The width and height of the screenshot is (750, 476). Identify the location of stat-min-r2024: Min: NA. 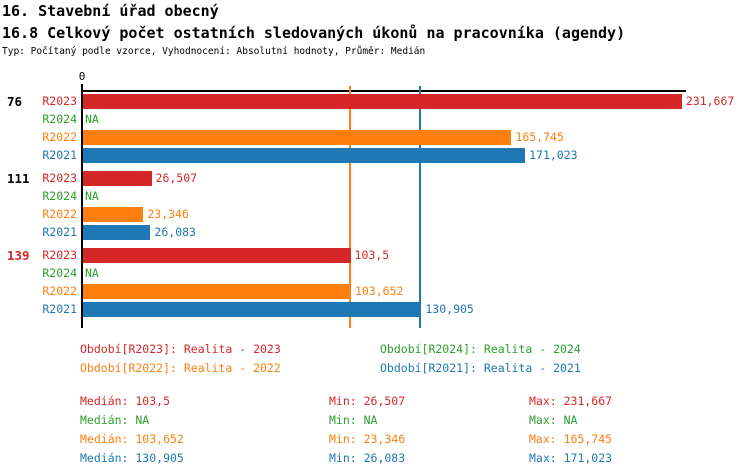
(353, 420).